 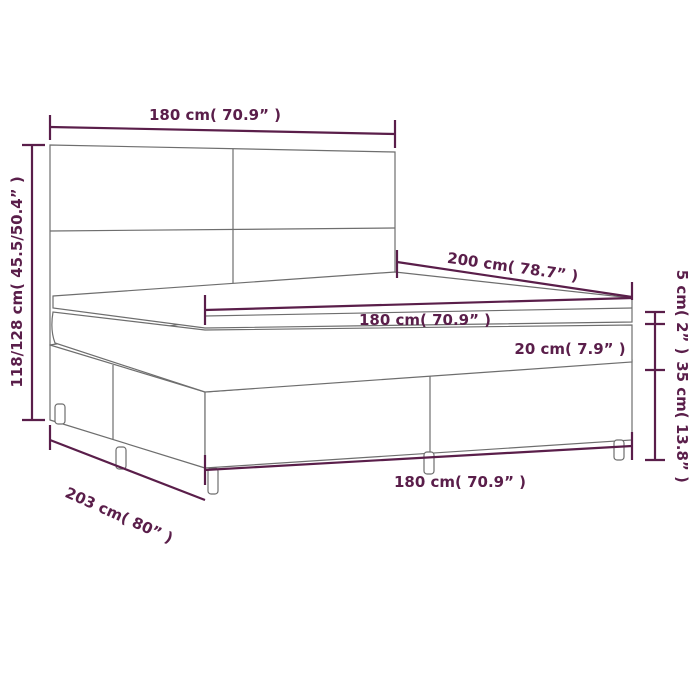 I want to click on mattress-body, so click(x=342, y=352).